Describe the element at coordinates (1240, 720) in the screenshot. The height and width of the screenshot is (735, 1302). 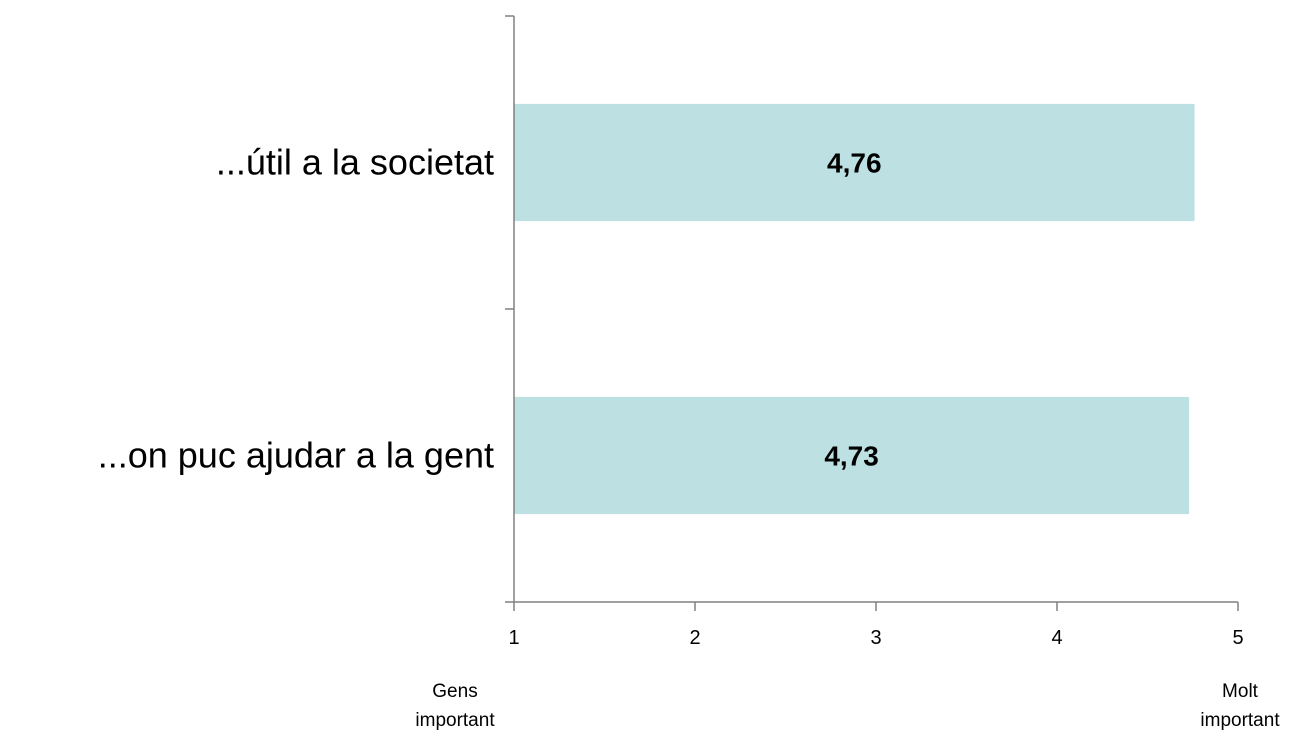
I see `high-anchor-line-2: important` at that location.